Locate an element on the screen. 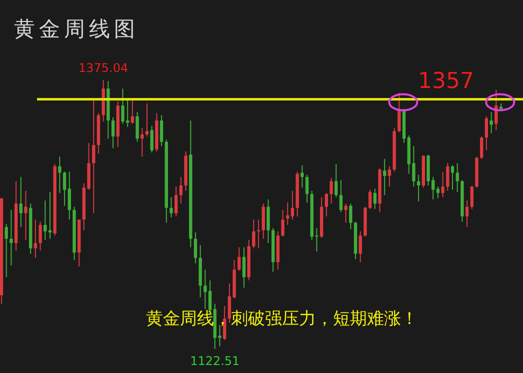 The height and width of the screenshot is (373, 523). annotation: 1375.04 is located at coordinates (103, 68).